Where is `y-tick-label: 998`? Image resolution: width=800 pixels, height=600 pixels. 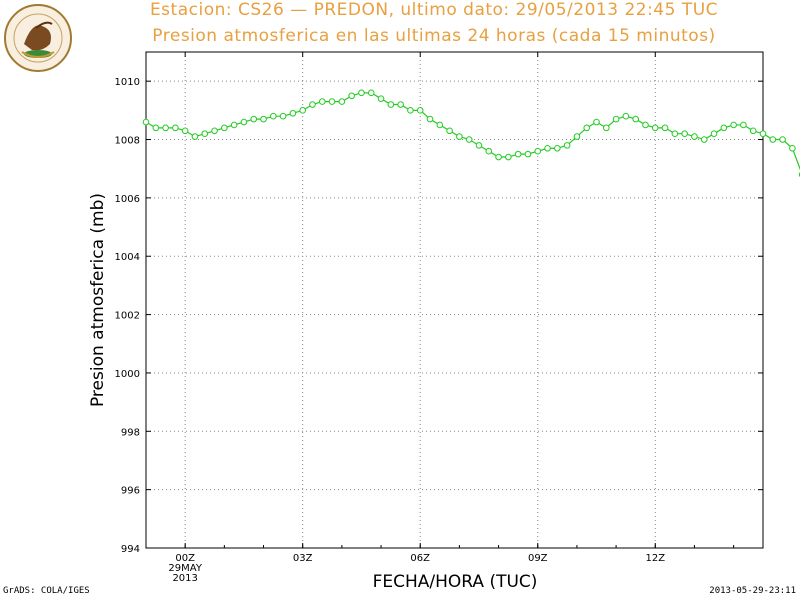 y-tick-label: 998 is located at coordinates (130, 432).